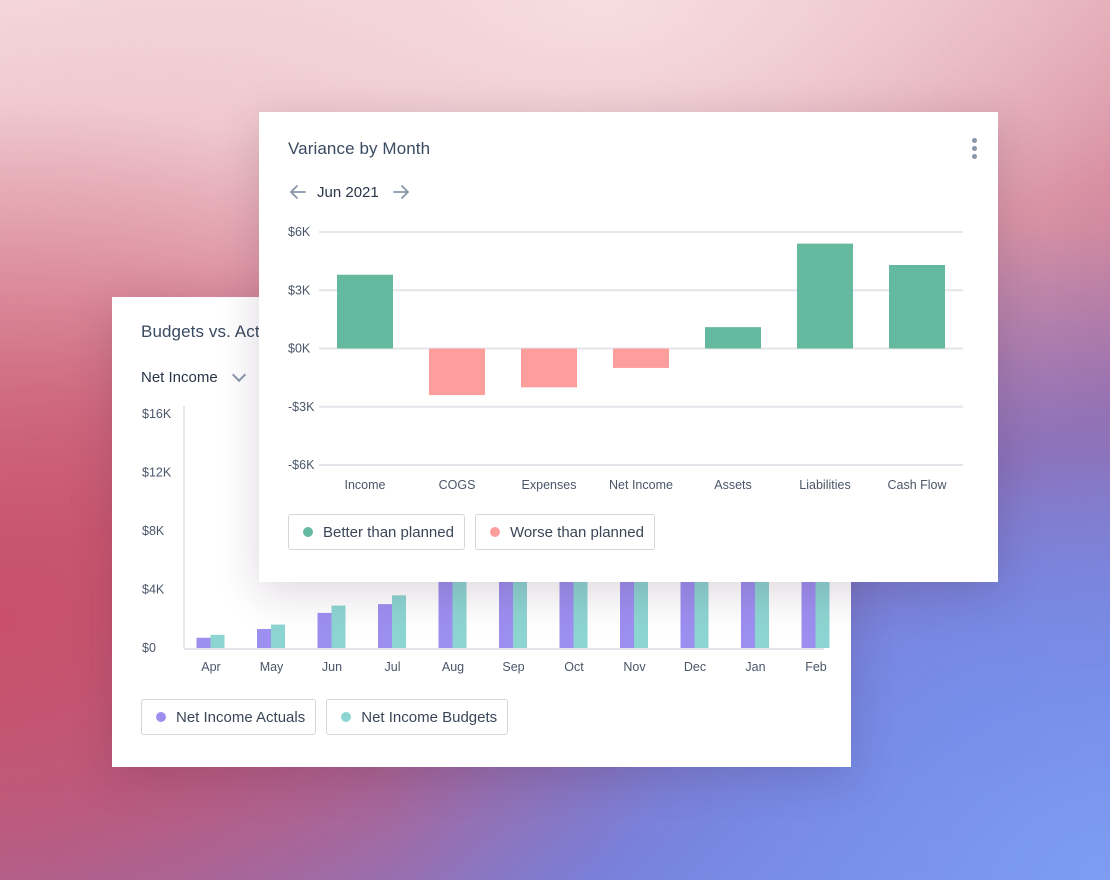 The height and width of the screenshot is (880, 1110). I want to click on x-tick-label: Nov, so click(634, 667).